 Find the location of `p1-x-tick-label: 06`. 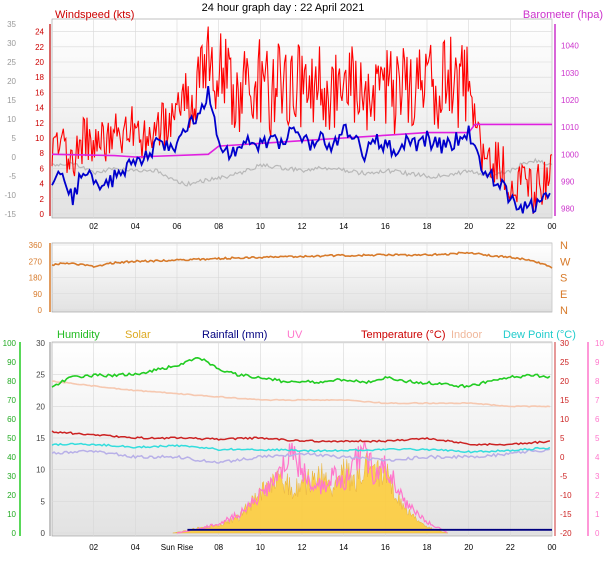

p1-x-tick-label: 06 is located at coordinates (177, 226).